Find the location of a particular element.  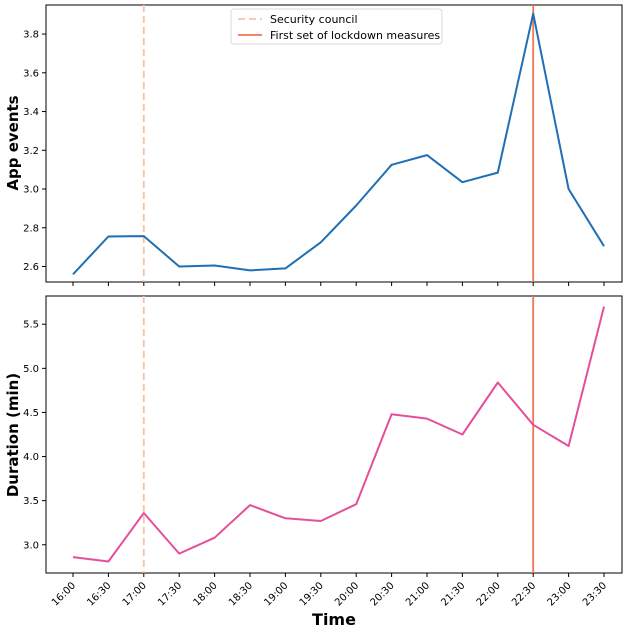

duration-ytick-label-4: 5.0 is located at coordinates (31, 369).